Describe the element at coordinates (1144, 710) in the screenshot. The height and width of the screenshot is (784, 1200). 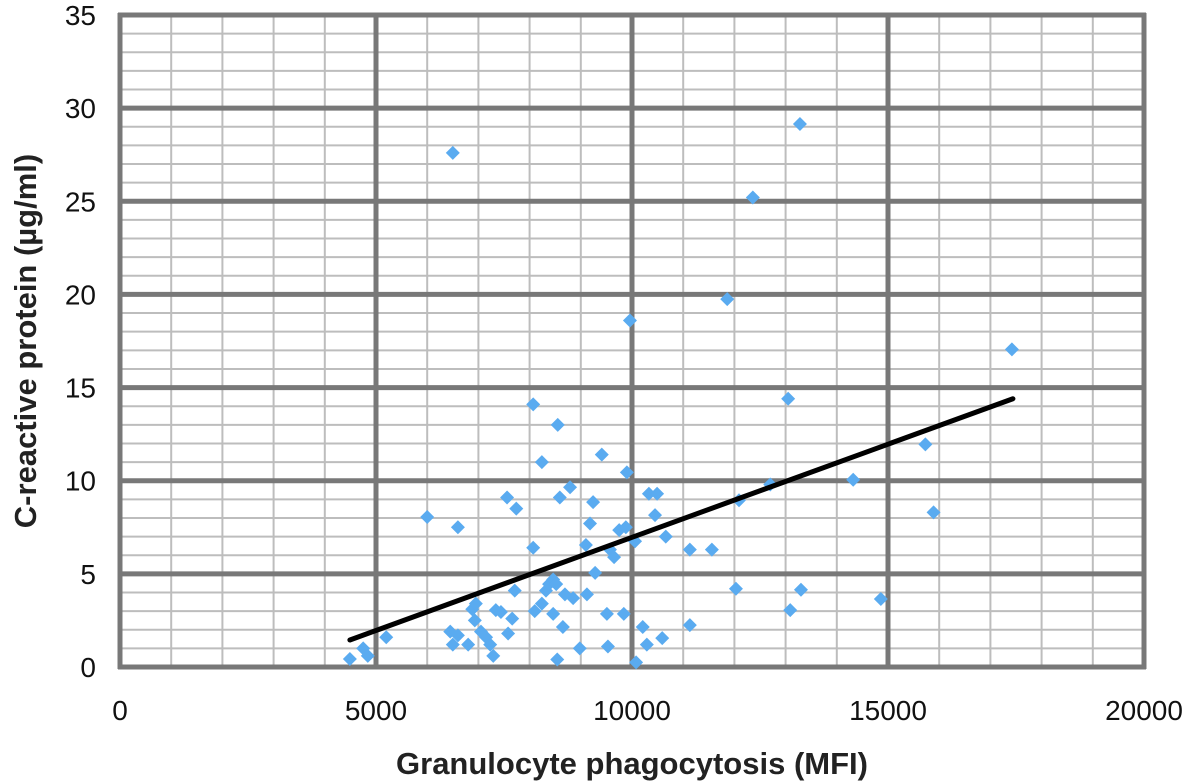
I see `x-tick-label: 20000` at that location.